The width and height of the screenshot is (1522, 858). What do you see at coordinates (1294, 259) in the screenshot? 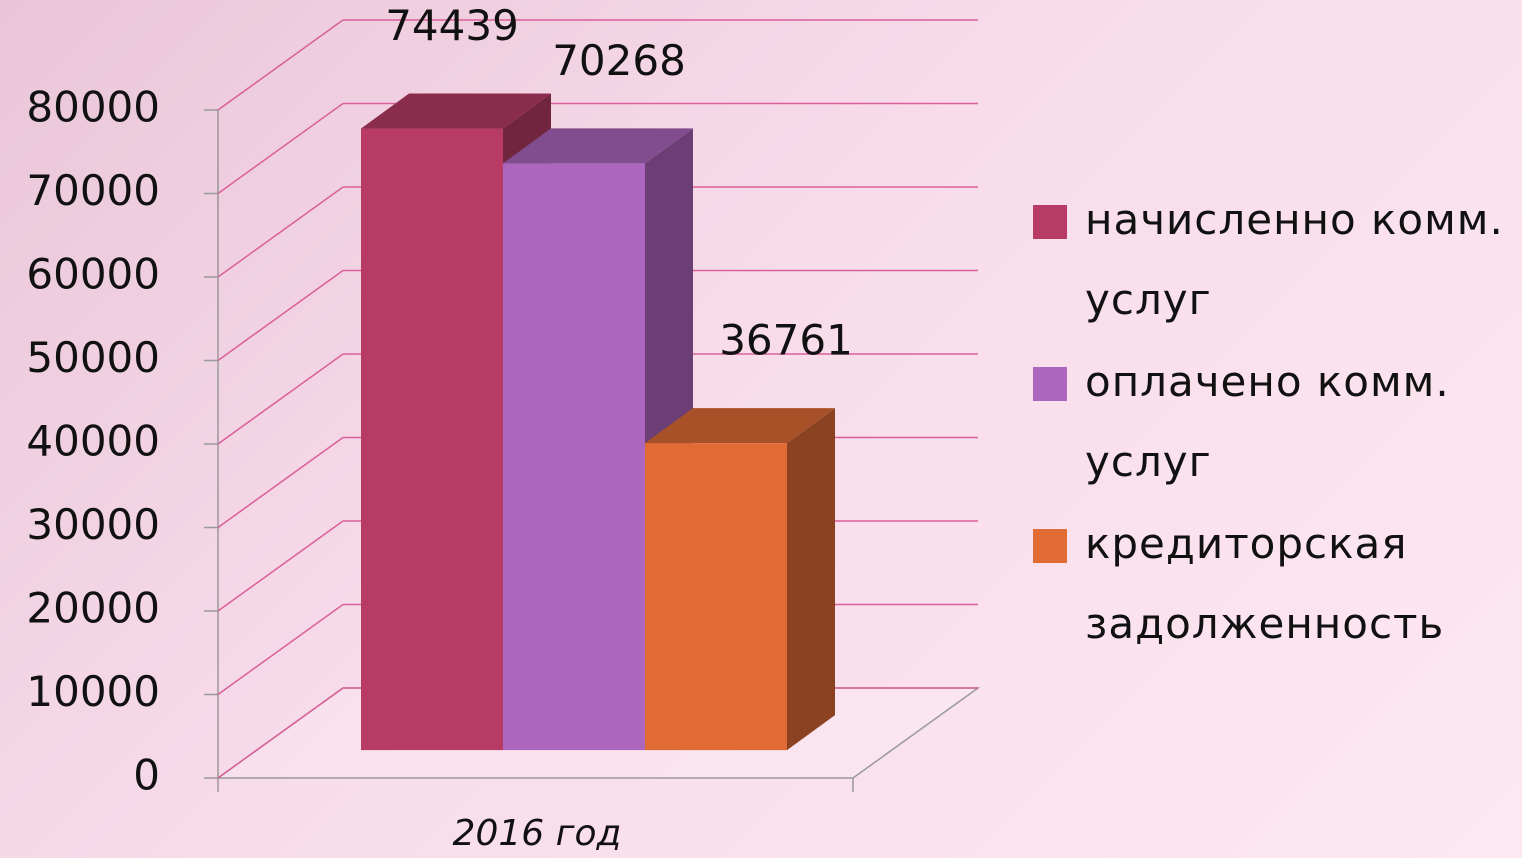
I see `legend-label: начисленно комм. услуг` at bounding box center [1294, 259].